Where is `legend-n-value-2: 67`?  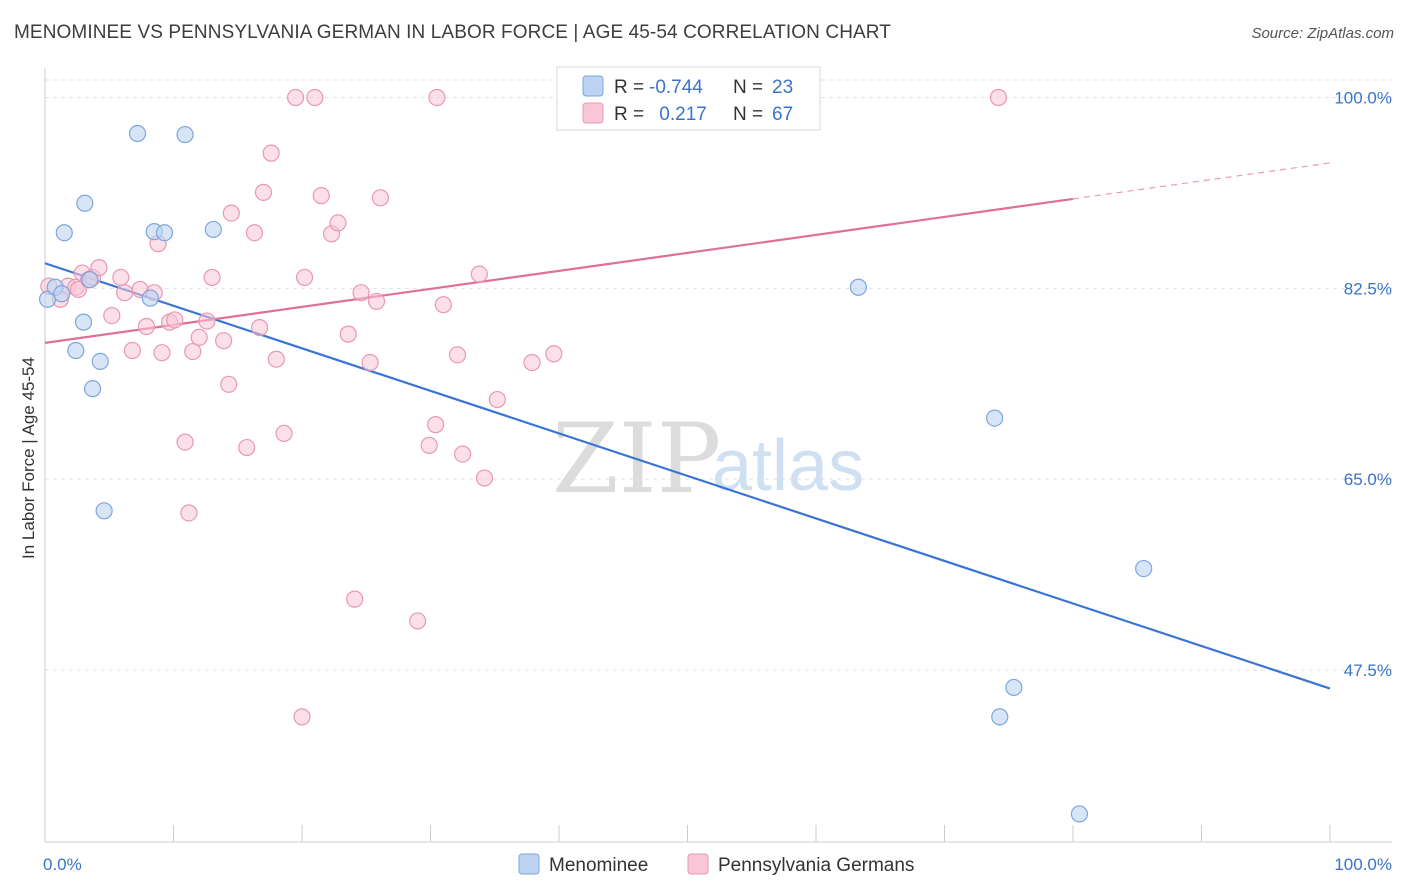
legend-n-value-2: 67 is located at coordinates (782, 114).